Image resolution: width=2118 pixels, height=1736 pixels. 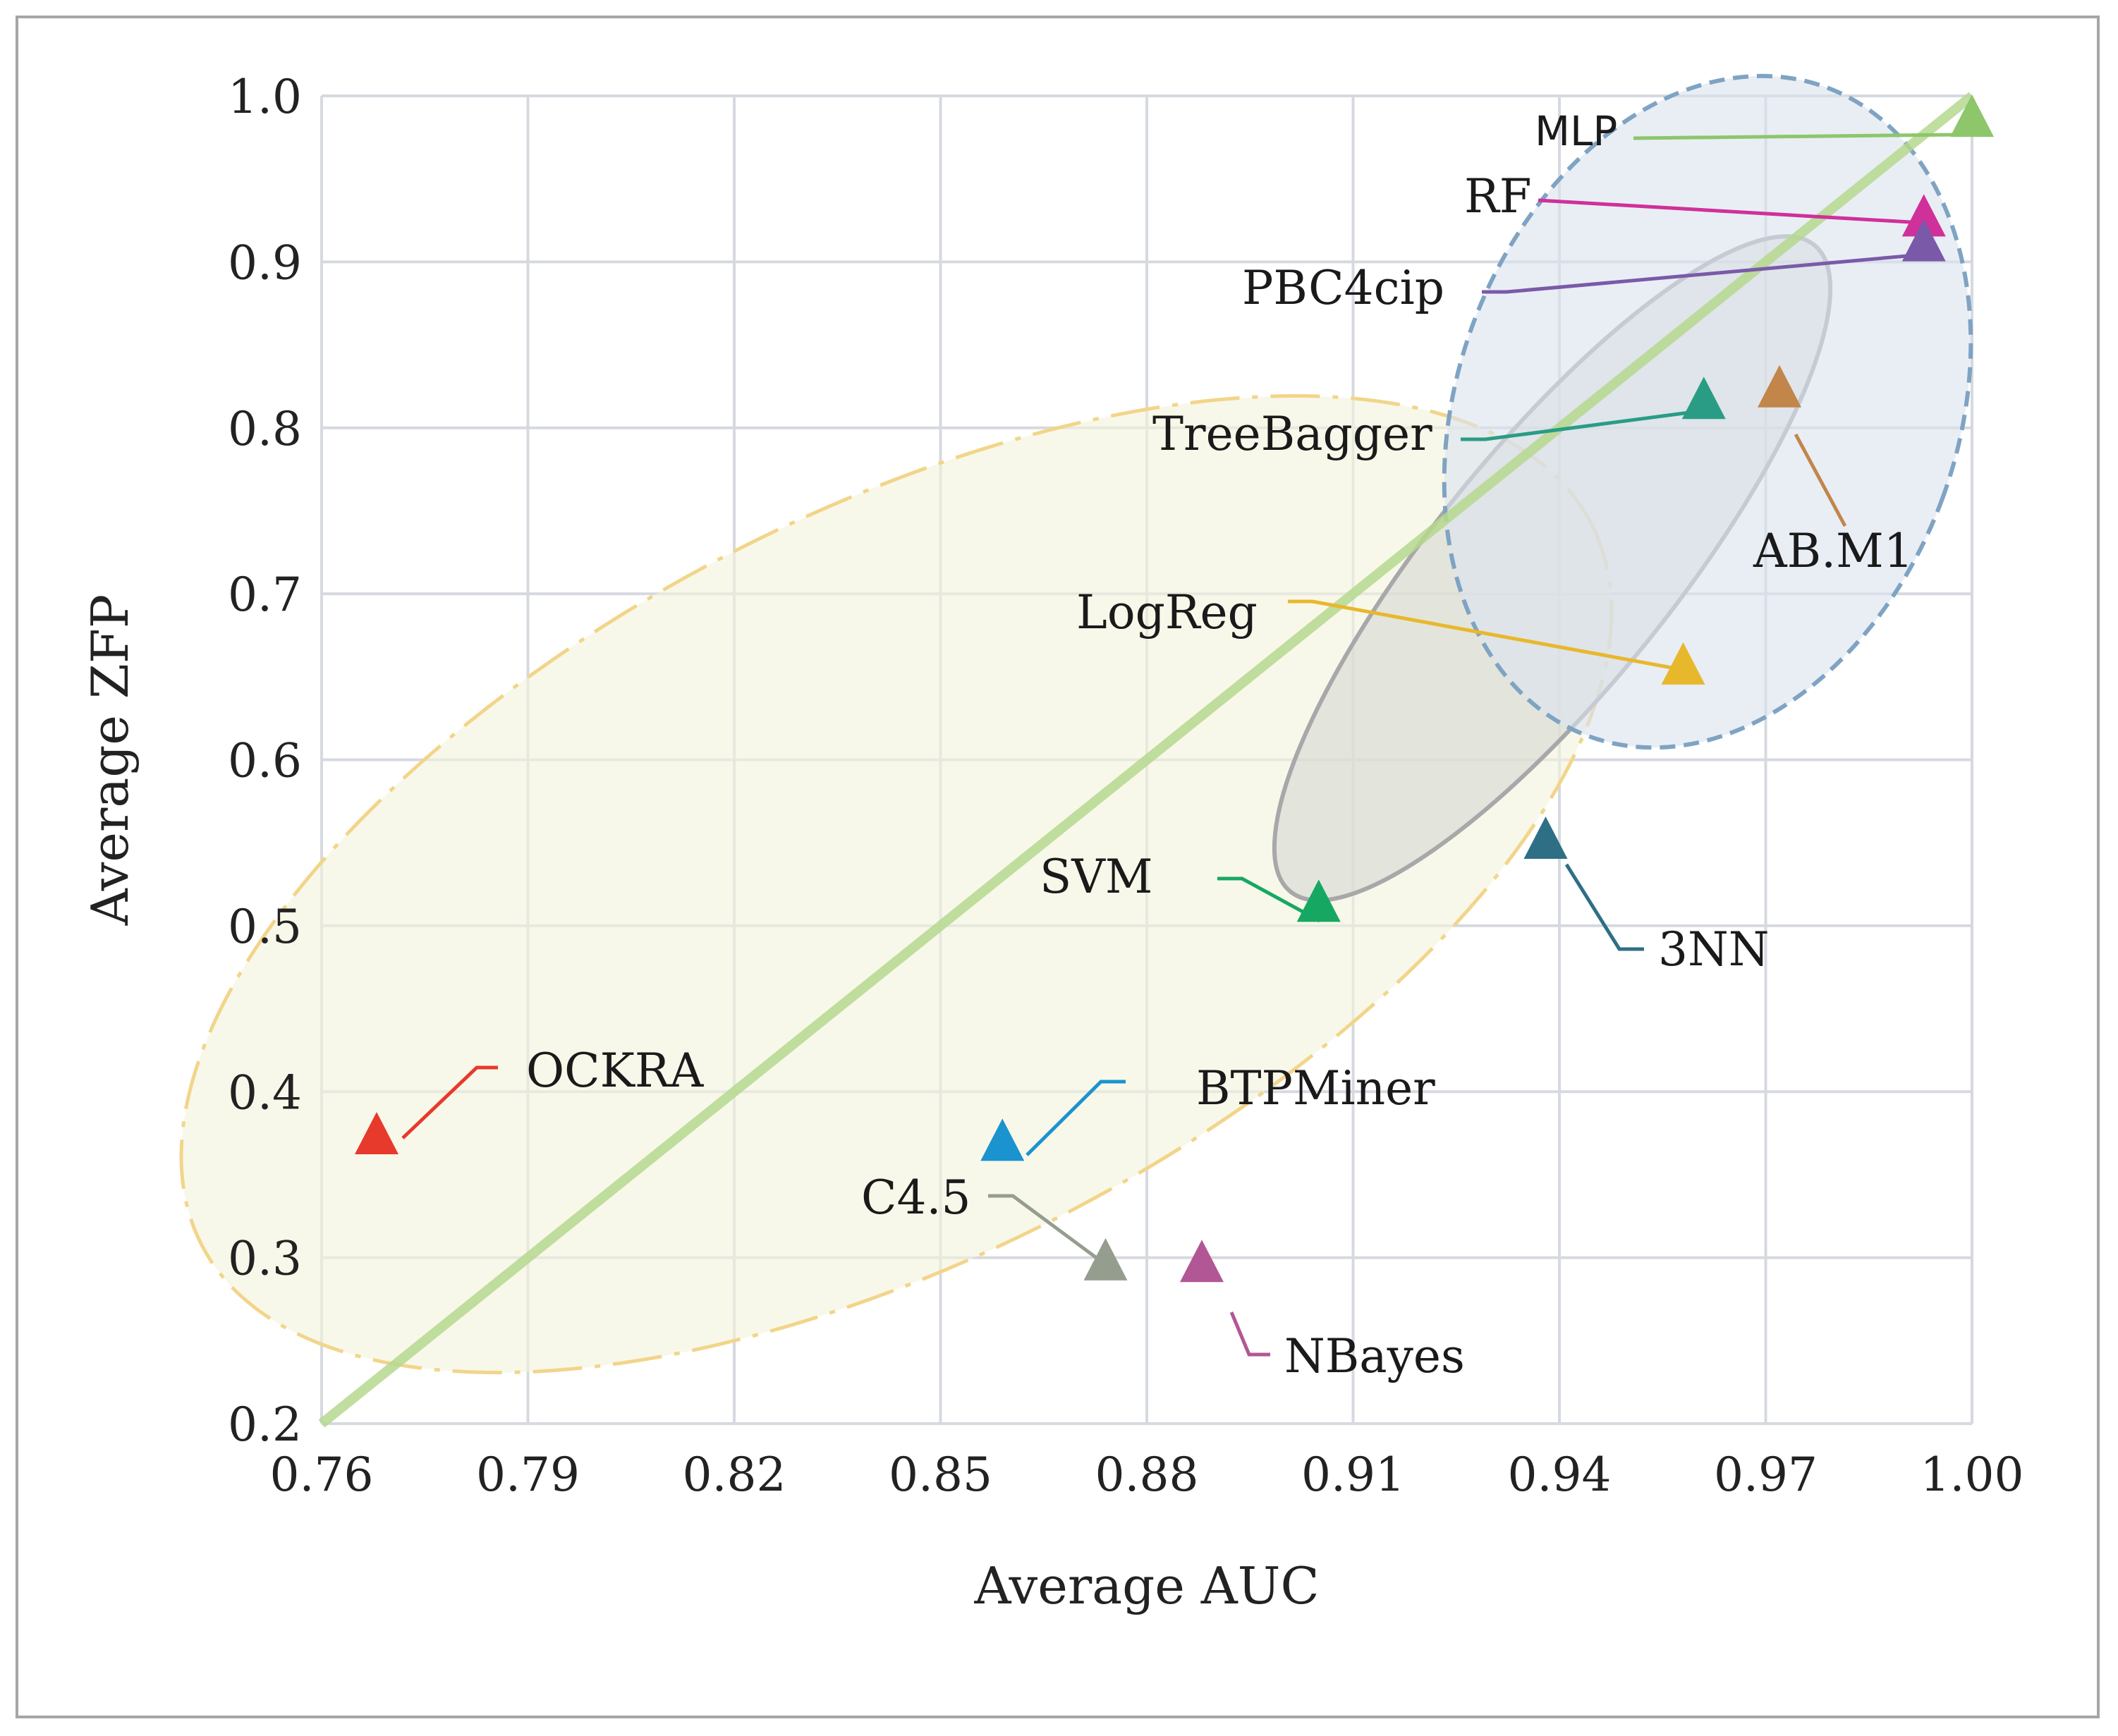 I want to click on point-label-rf: RF, so click(x=1498, y=197).